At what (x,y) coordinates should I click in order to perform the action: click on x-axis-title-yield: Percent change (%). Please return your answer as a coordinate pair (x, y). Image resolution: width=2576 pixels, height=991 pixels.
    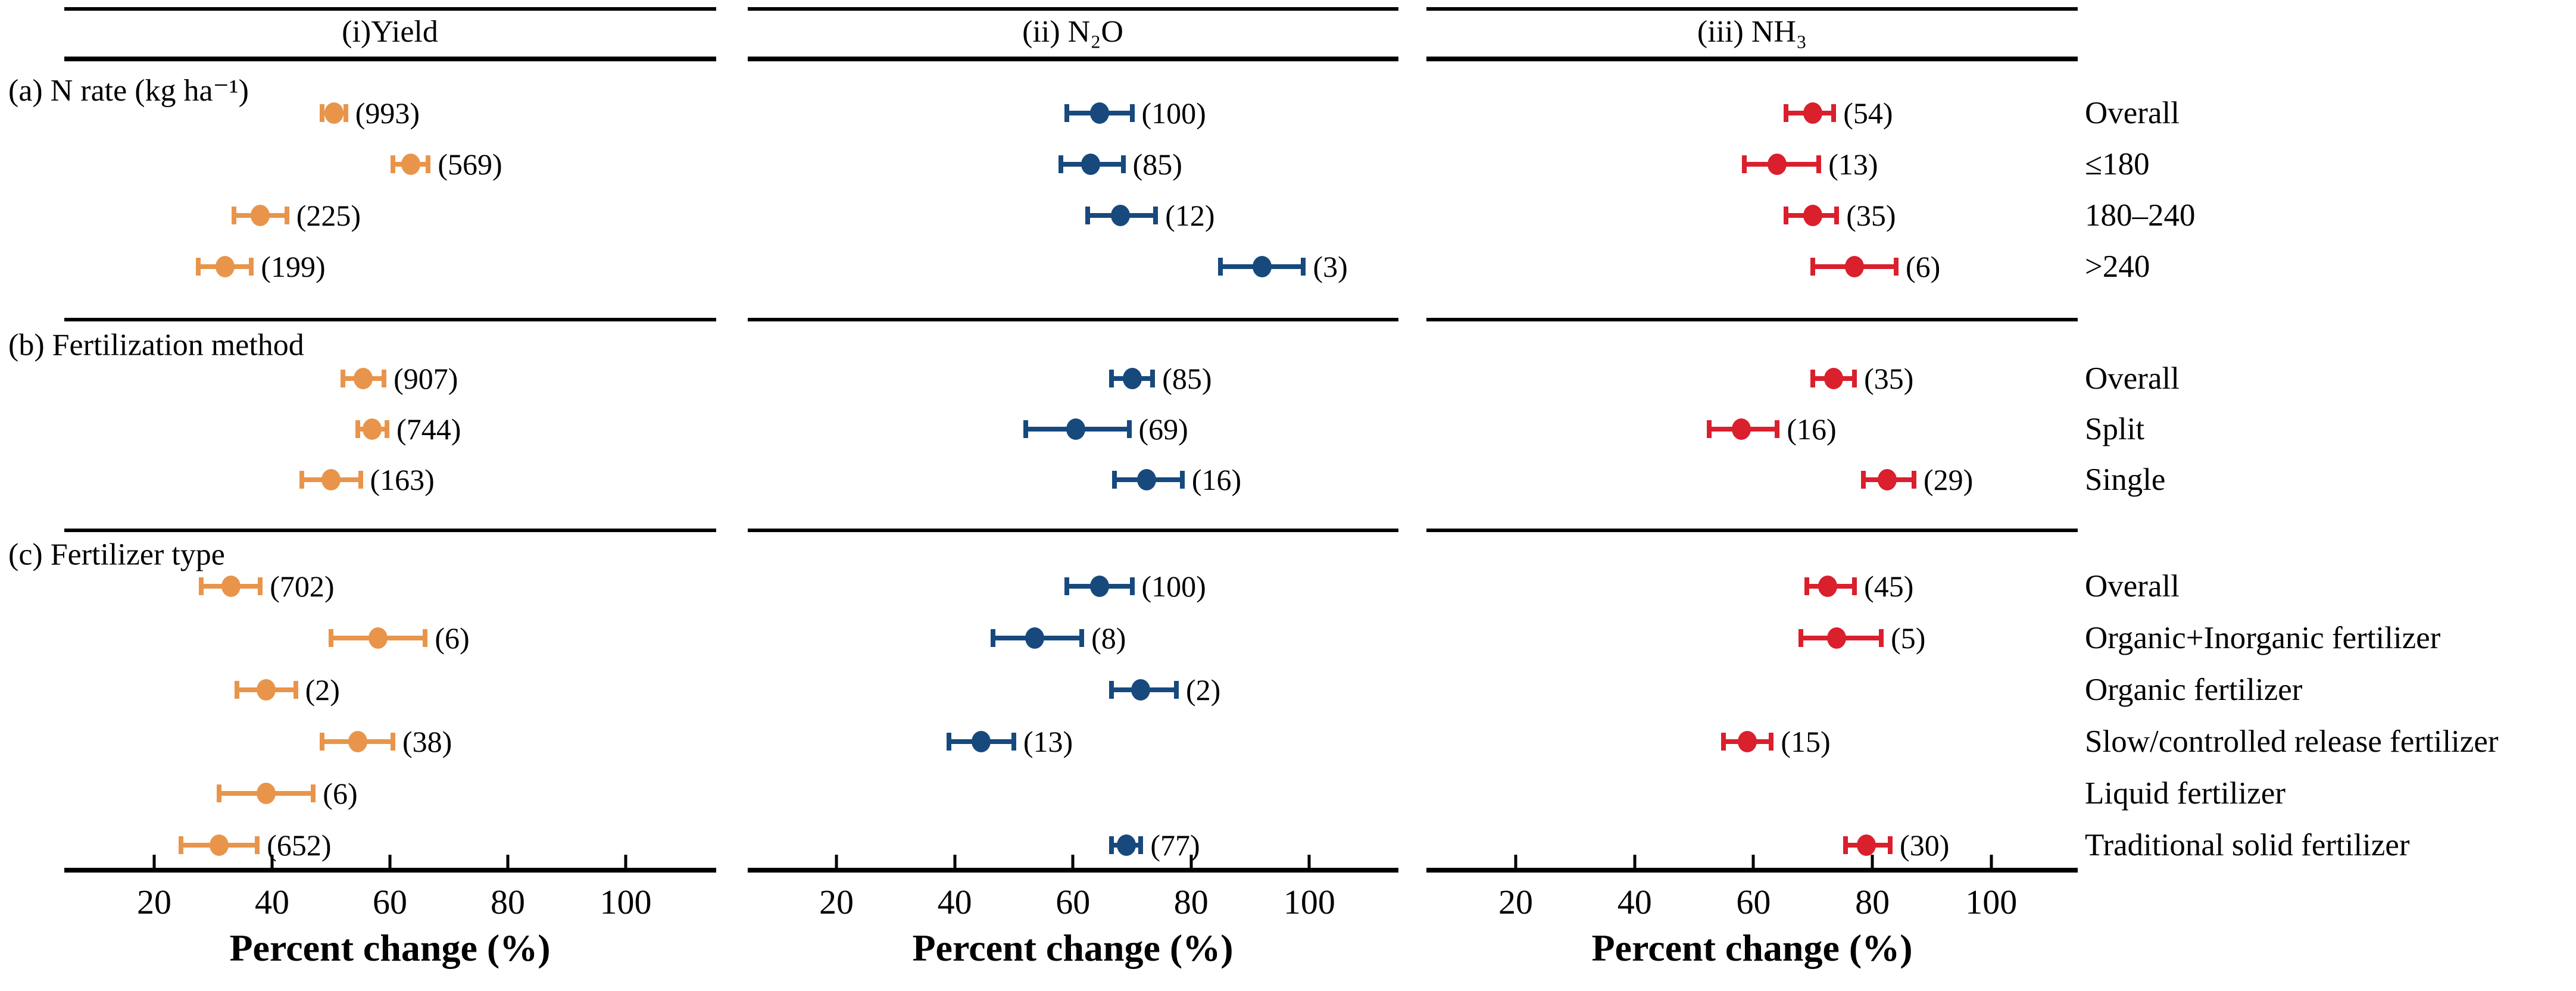
    Looking at the image, I should click on (390, 948).